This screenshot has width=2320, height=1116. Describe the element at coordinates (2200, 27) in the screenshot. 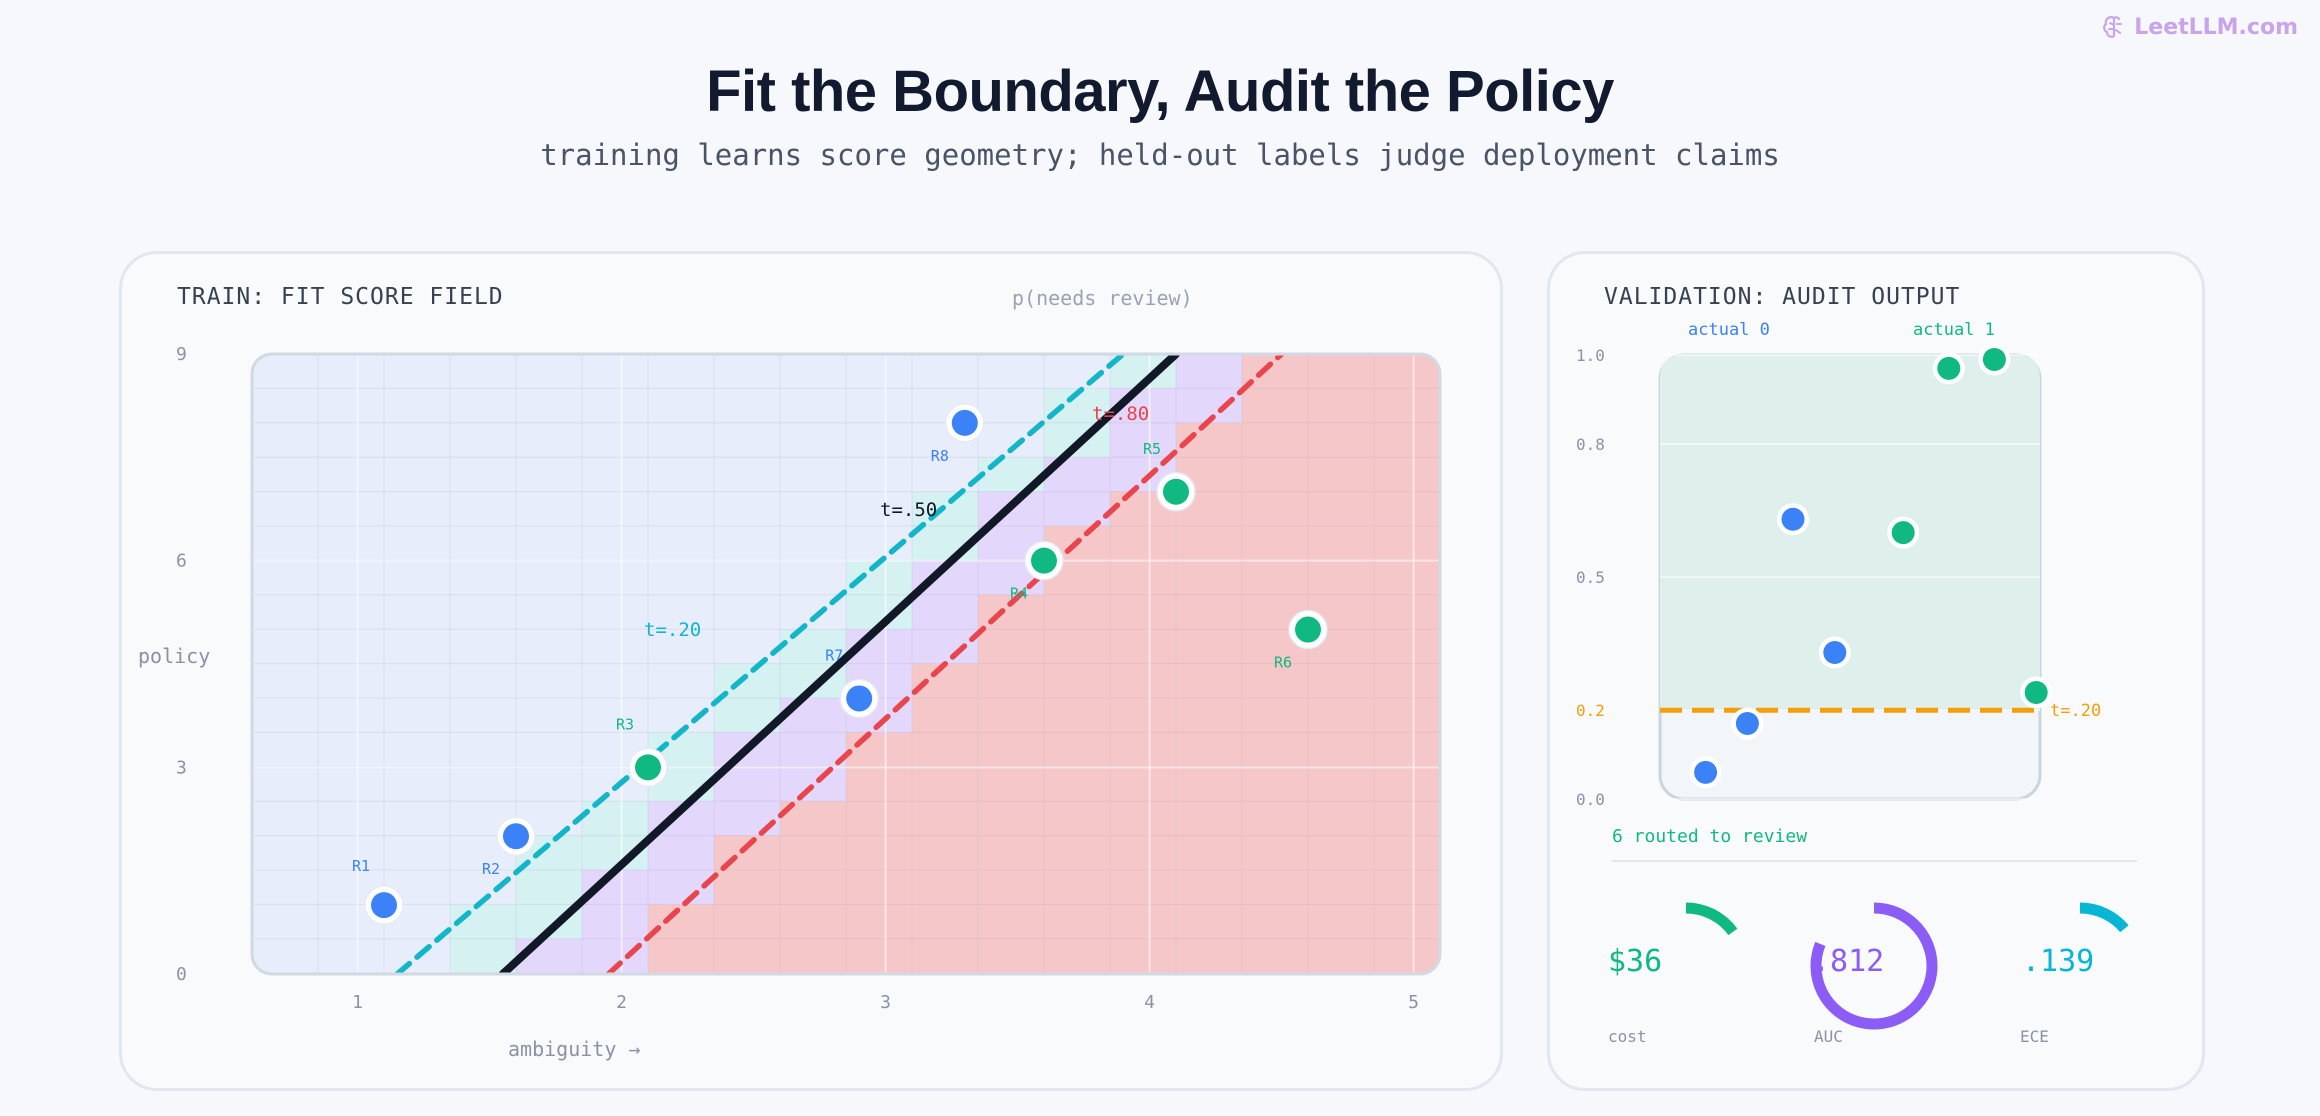

I see `brand-logo: LeetLLM.com` at that location.